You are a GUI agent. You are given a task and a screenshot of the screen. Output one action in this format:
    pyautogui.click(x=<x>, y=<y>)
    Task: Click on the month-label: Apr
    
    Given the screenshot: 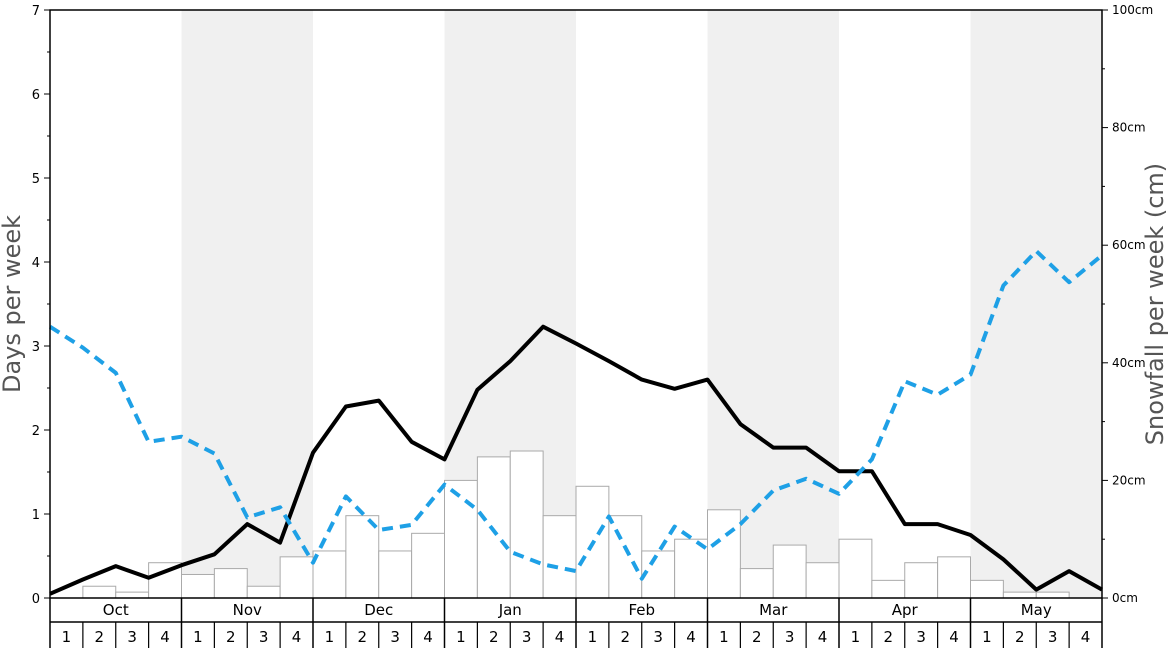 What is the action you would take?
    pyautogui.click(x=905, y=610)
    